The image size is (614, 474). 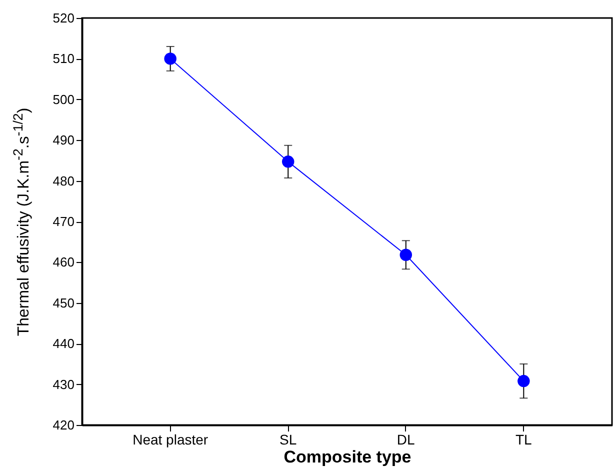 What do you see at coordinates (288, 440) in the screenshot?
I see `x-tick-label: SL` at bounding box center [288, 440].